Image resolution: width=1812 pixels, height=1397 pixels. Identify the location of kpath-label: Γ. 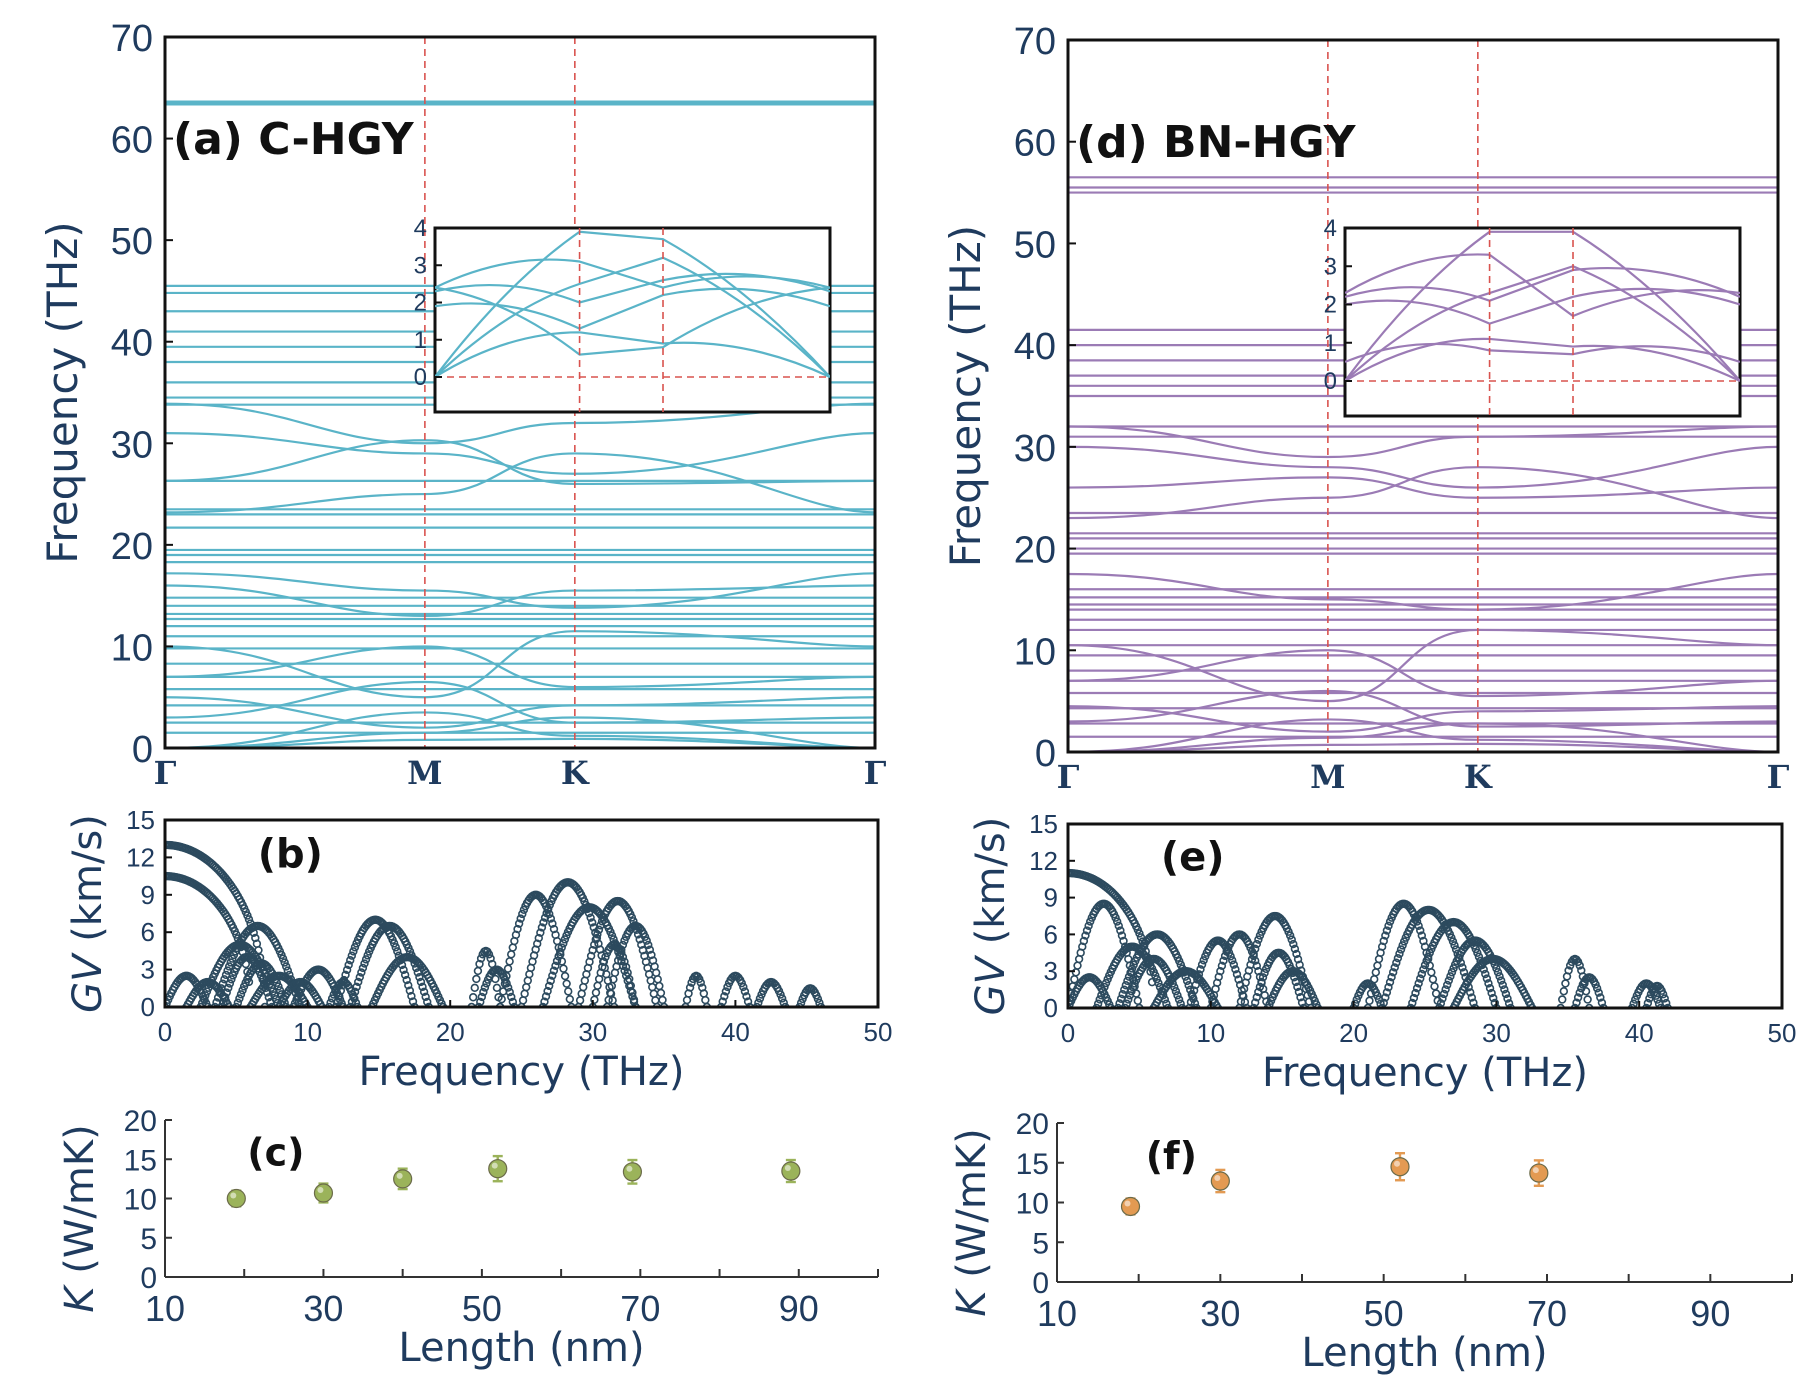
(1778, 777).